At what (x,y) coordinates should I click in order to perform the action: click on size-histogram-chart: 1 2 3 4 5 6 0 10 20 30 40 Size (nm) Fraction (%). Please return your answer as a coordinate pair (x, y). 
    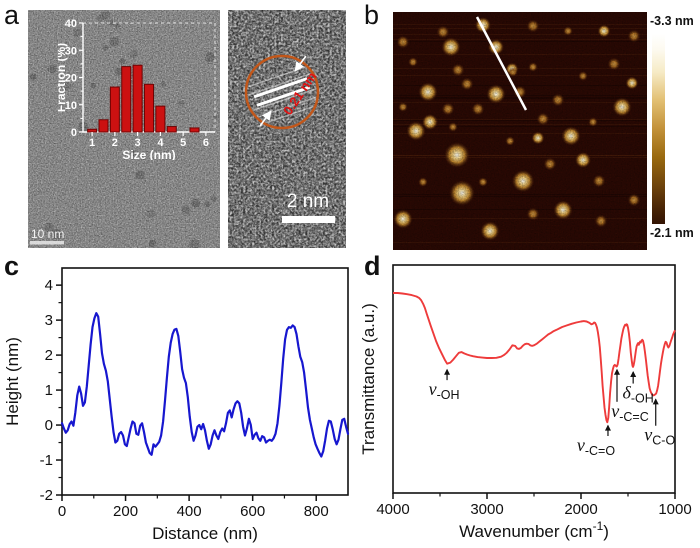
    Looking at the image, I should click on (137, 89).